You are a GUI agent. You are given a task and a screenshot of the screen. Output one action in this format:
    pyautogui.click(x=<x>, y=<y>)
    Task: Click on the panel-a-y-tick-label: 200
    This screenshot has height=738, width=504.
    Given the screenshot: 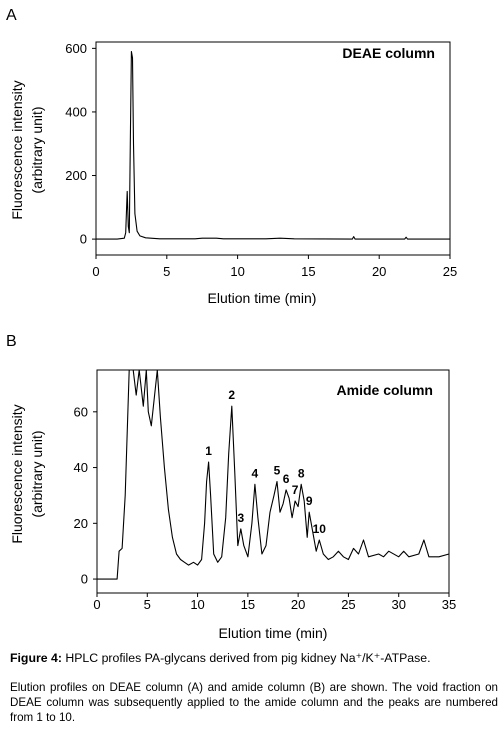 What is the action you would take?
    pyautogui.click(x=76, y=175)
    